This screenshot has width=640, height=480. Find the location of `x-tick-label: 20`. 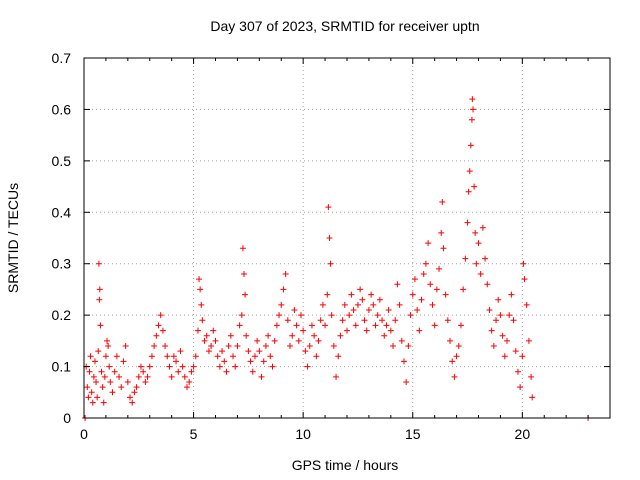

x-tick-label: 20 is located at coordinates (523, 434).